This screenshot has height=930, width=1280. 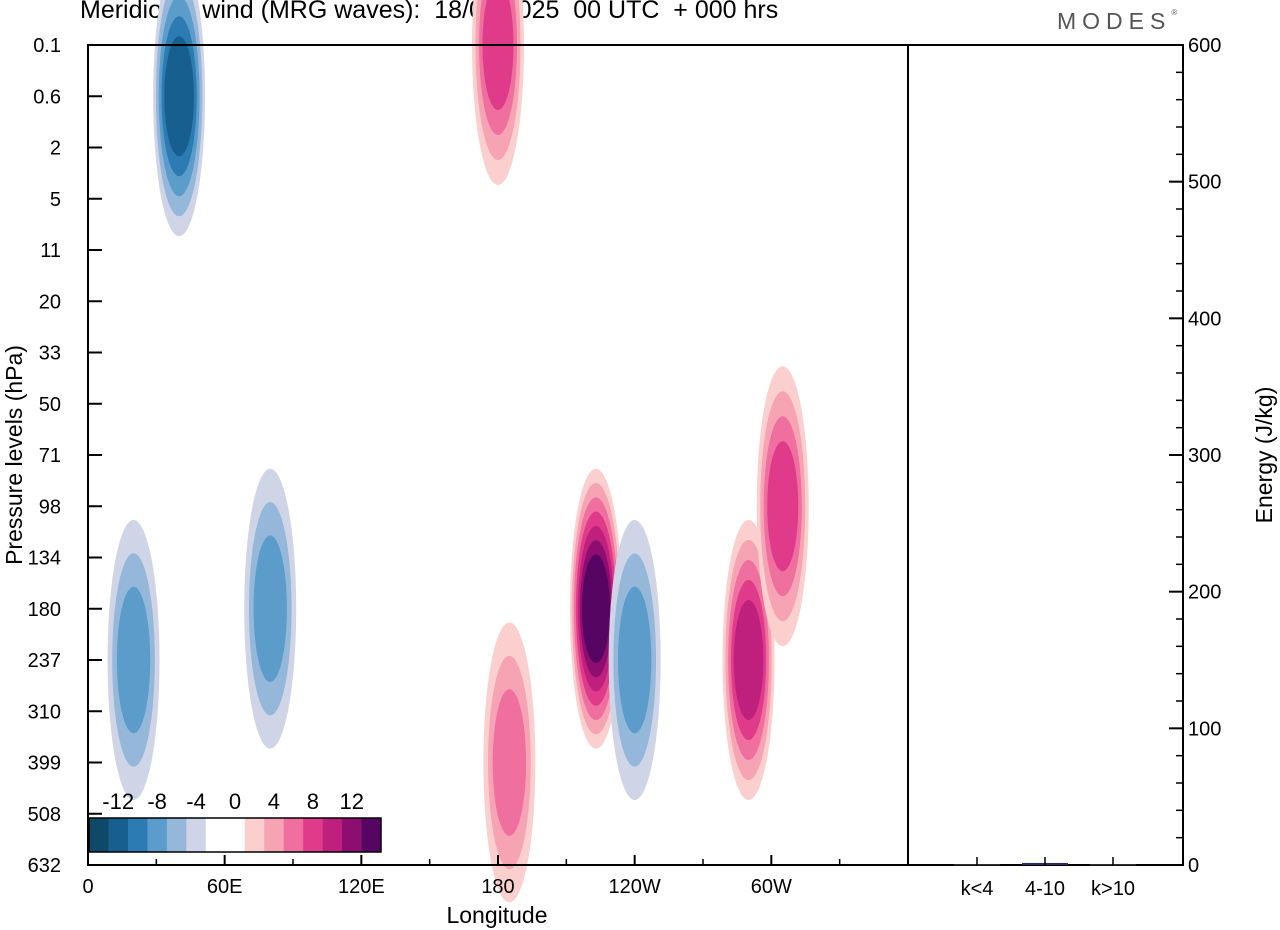 I want to click on modes-logo: MODES®, so click(x=1117, y=21).